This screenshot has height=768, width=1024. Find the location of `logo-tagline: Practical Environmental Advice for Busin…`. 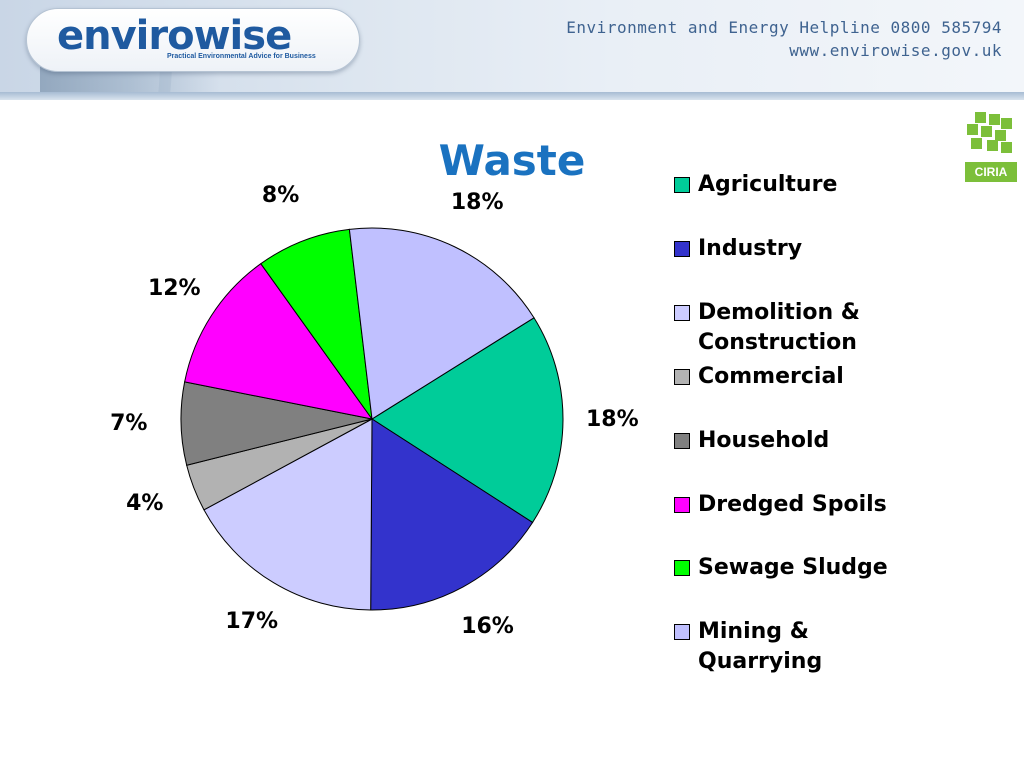

logo-tagline: Practical Environmental Advice for Busin… is located at coordinates (241, 56).